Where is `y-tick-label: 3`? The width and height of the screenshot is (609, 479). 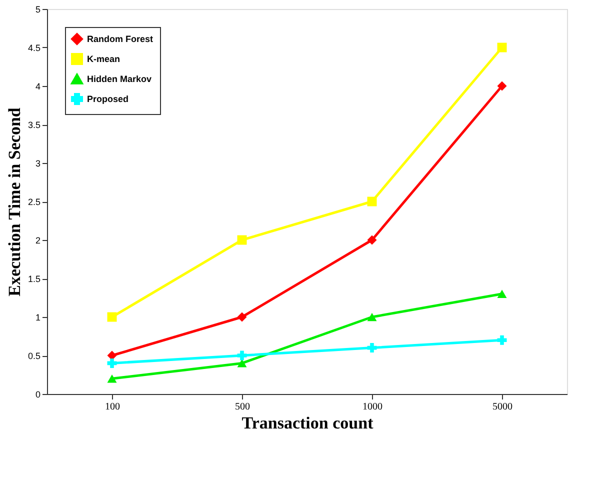 y-tick-label: 3 is located at coordinates (37, 163).